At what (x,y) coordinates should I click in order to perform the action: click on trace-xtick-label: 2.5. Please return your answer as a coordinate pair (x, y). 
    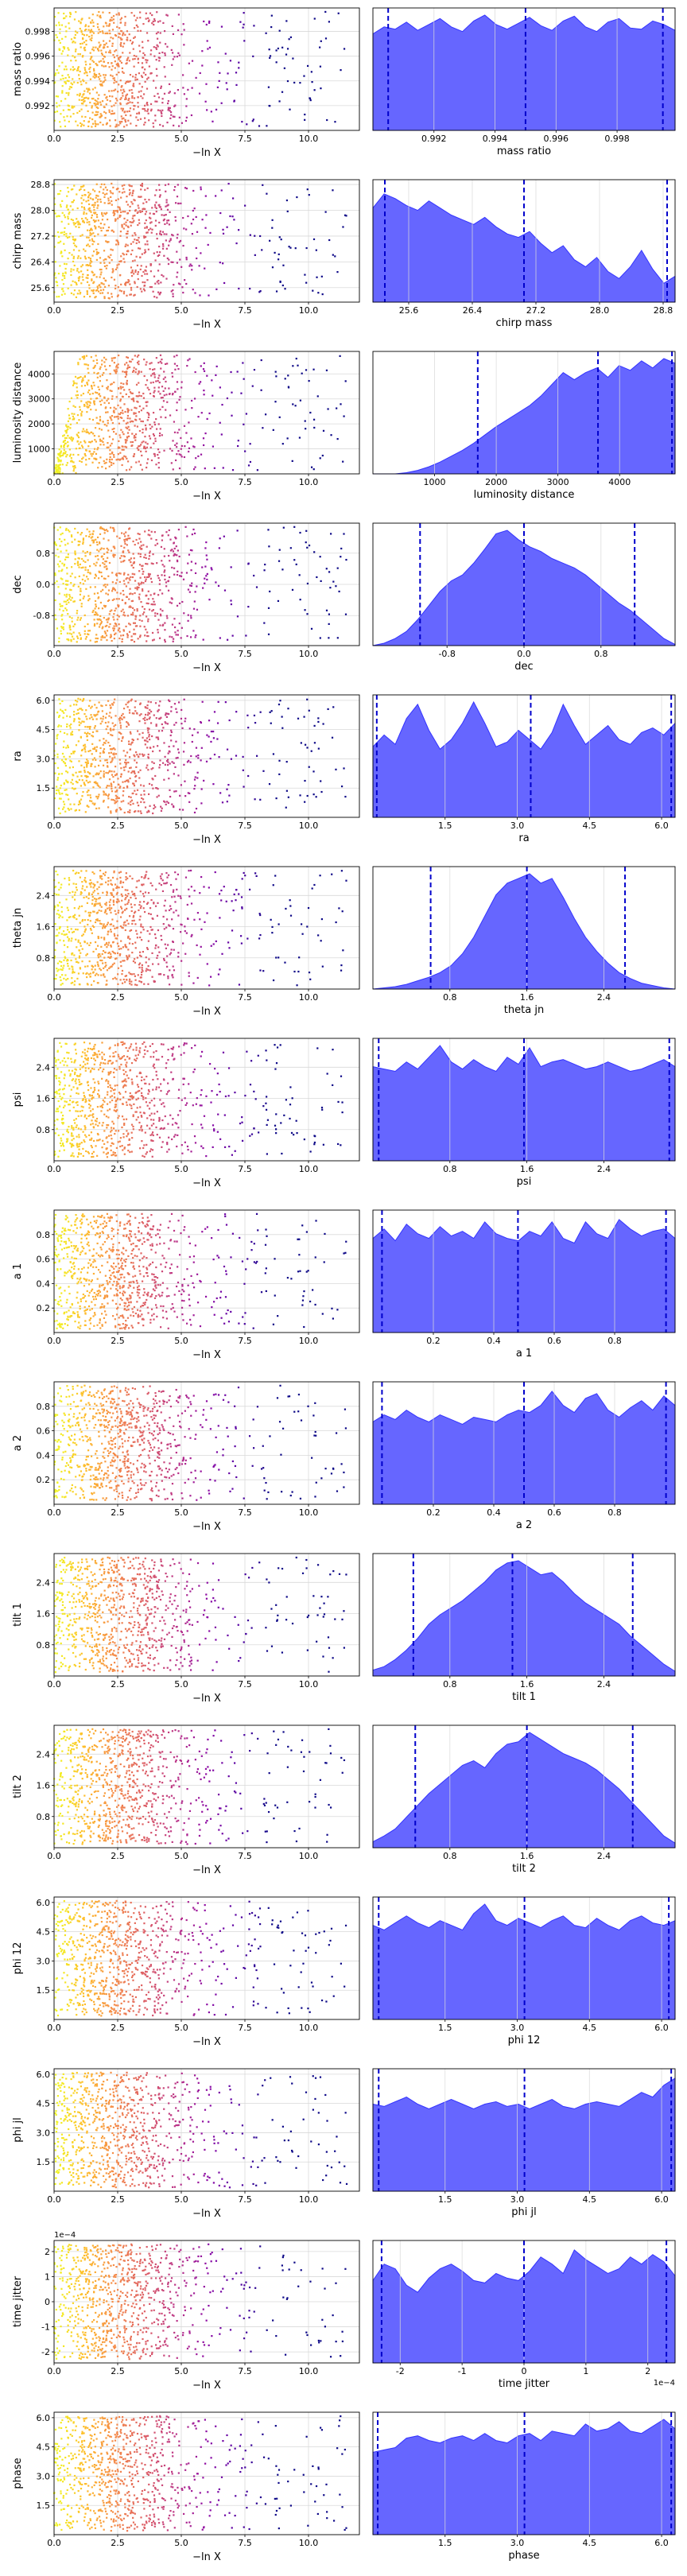
    Looking at the image, I should click on (118, 826).